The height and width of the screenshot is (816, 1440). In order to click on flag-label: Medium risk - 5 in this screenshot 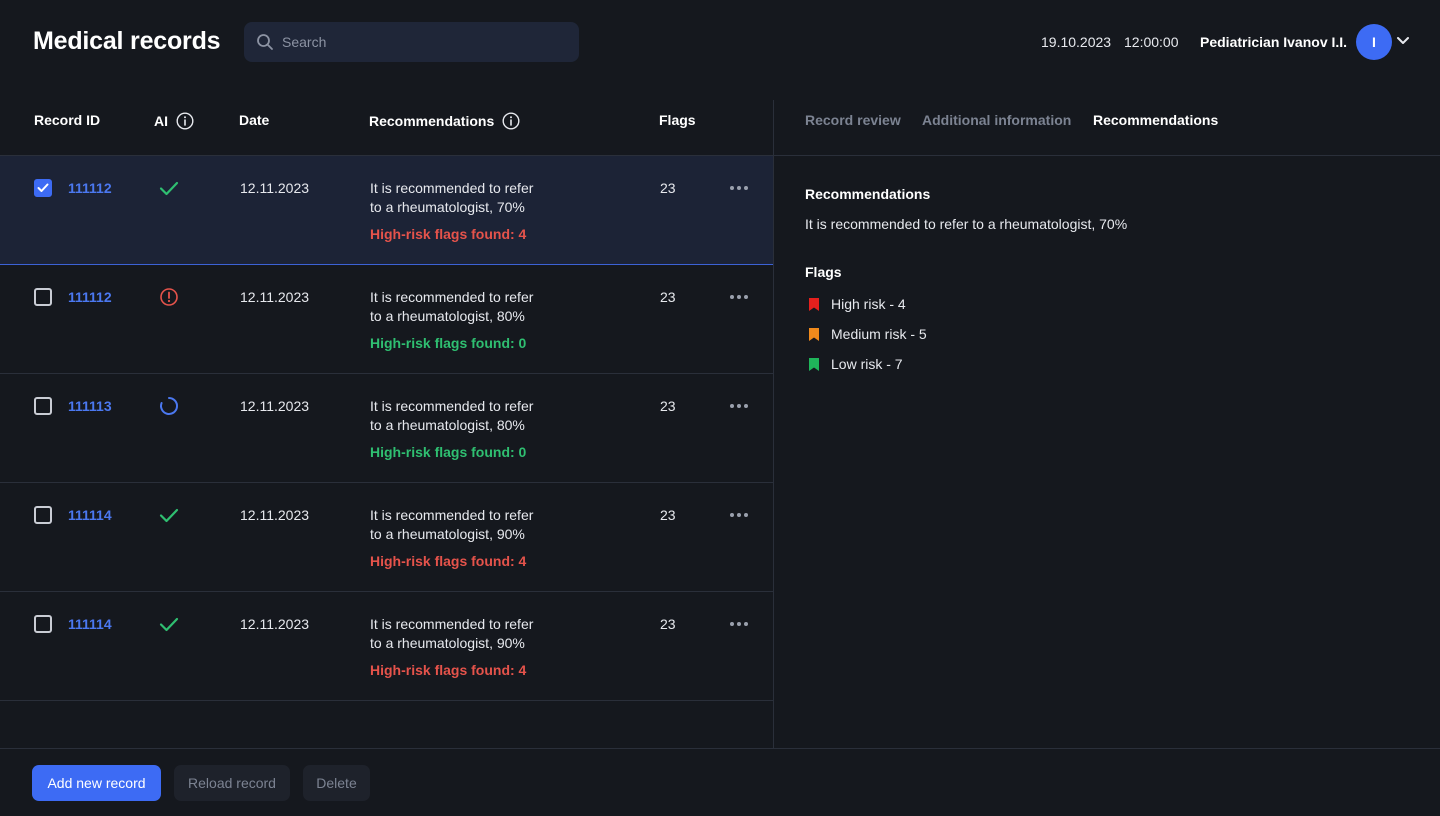, I will do `click(879, 334)`.